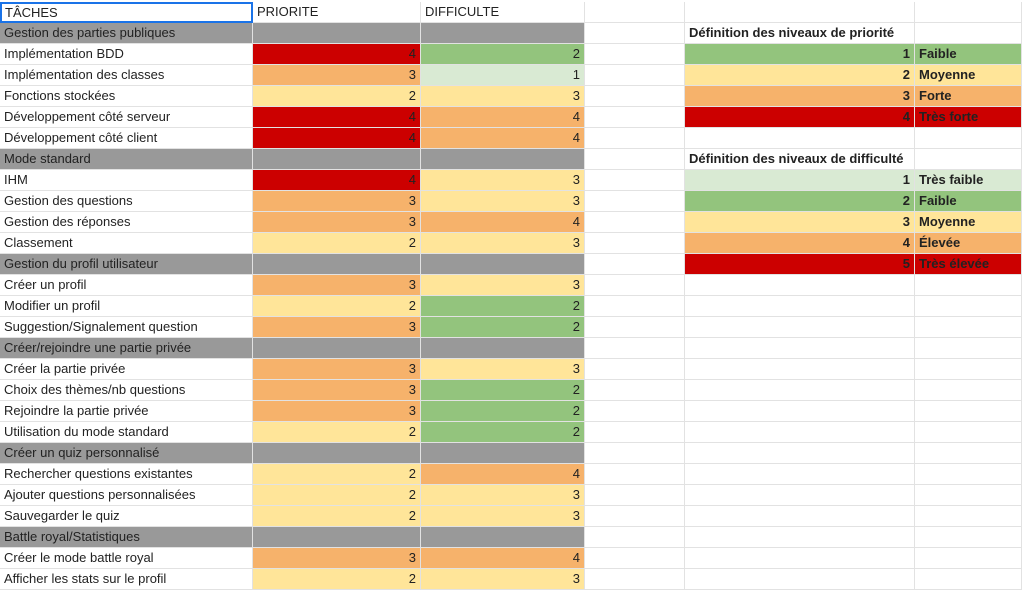  I want to click on priority-legend-label: Faible, so click(968, 54).